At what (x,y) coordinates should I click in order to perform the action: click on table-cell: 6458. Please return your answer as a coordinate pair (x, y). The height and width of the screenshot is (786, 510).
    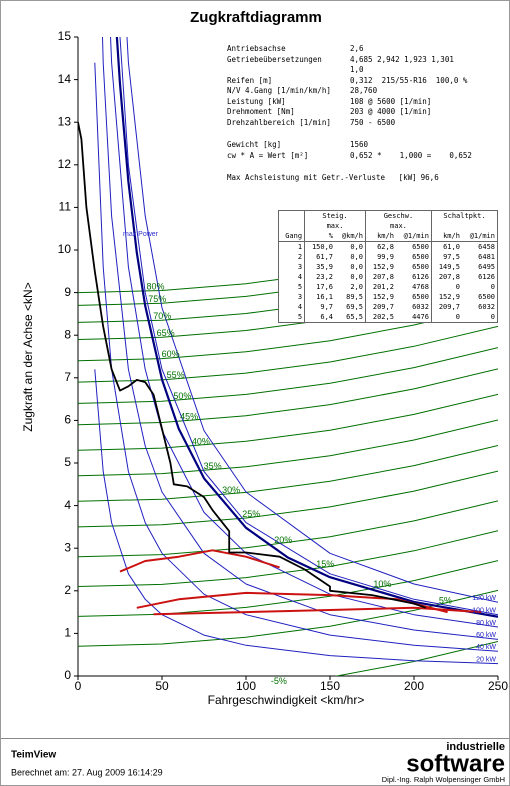
    Looking at the image, I should click on (486, 247).